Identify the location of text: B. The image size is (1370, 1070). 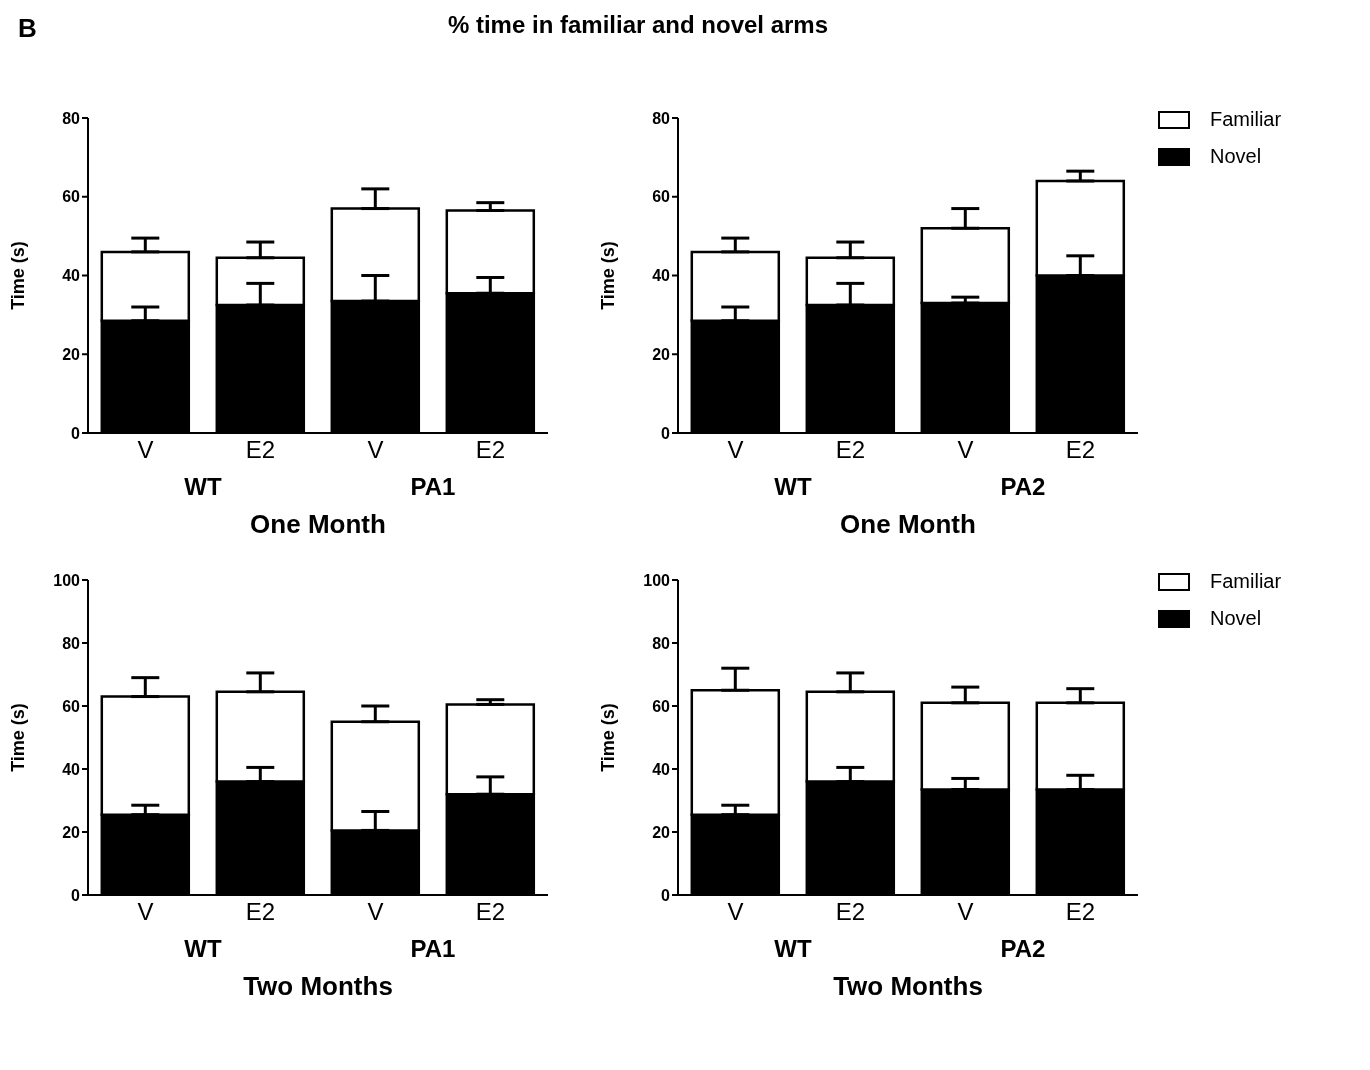
(27, 28).